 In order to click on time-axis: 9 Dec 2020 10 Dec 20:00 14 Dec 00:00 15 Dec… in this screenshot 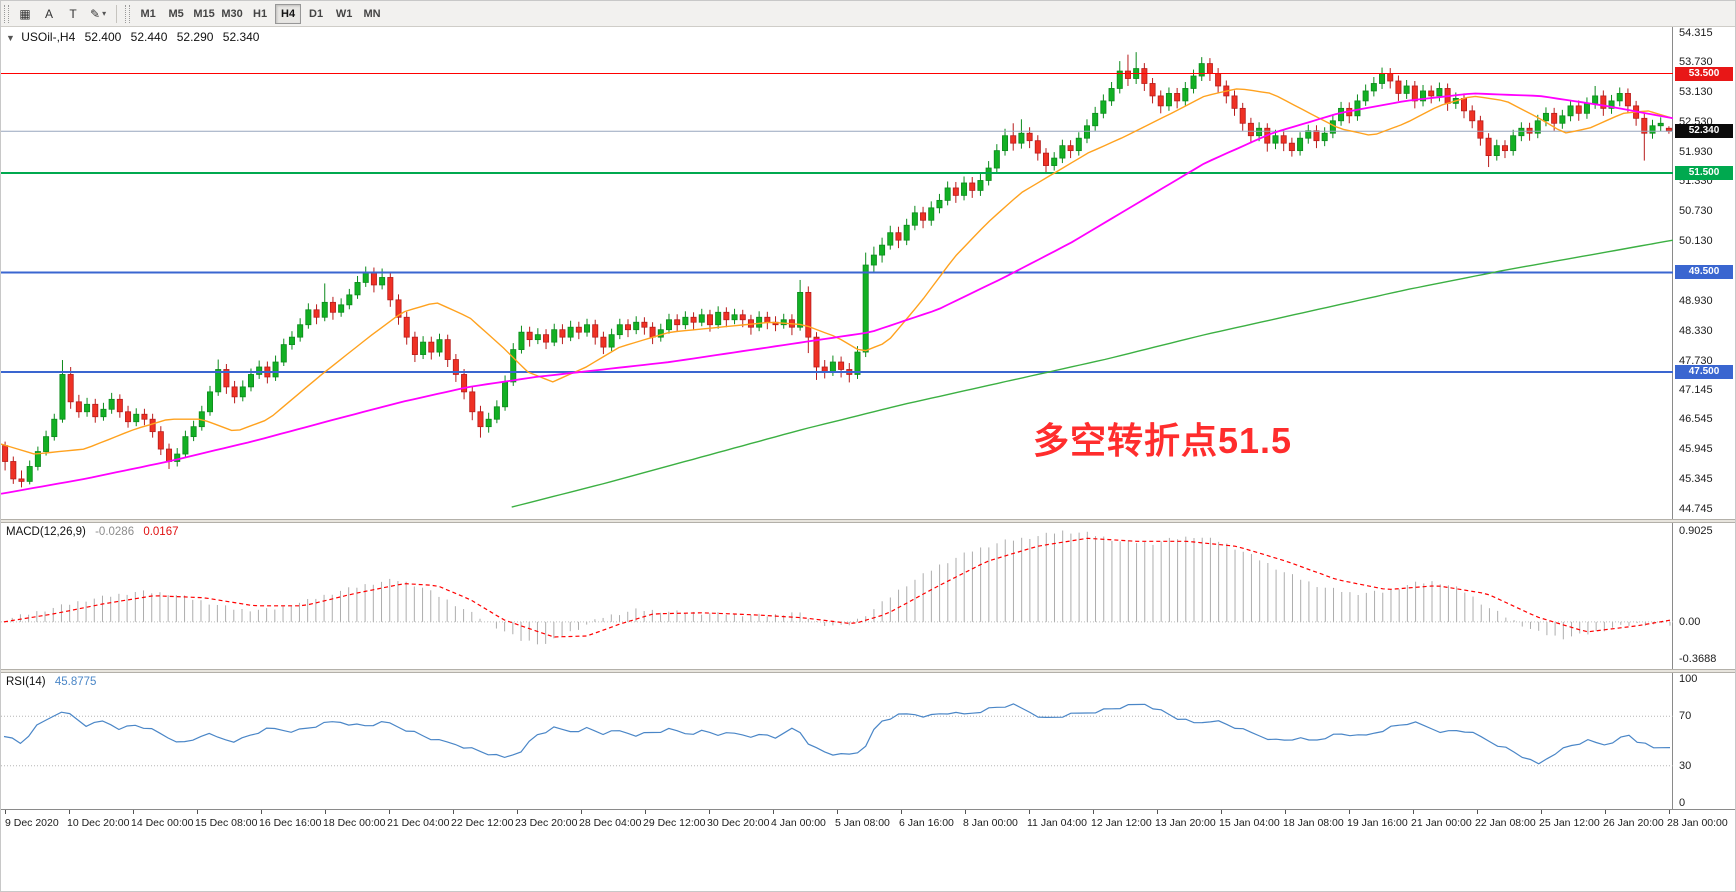, I will do `click(868, 822)`.